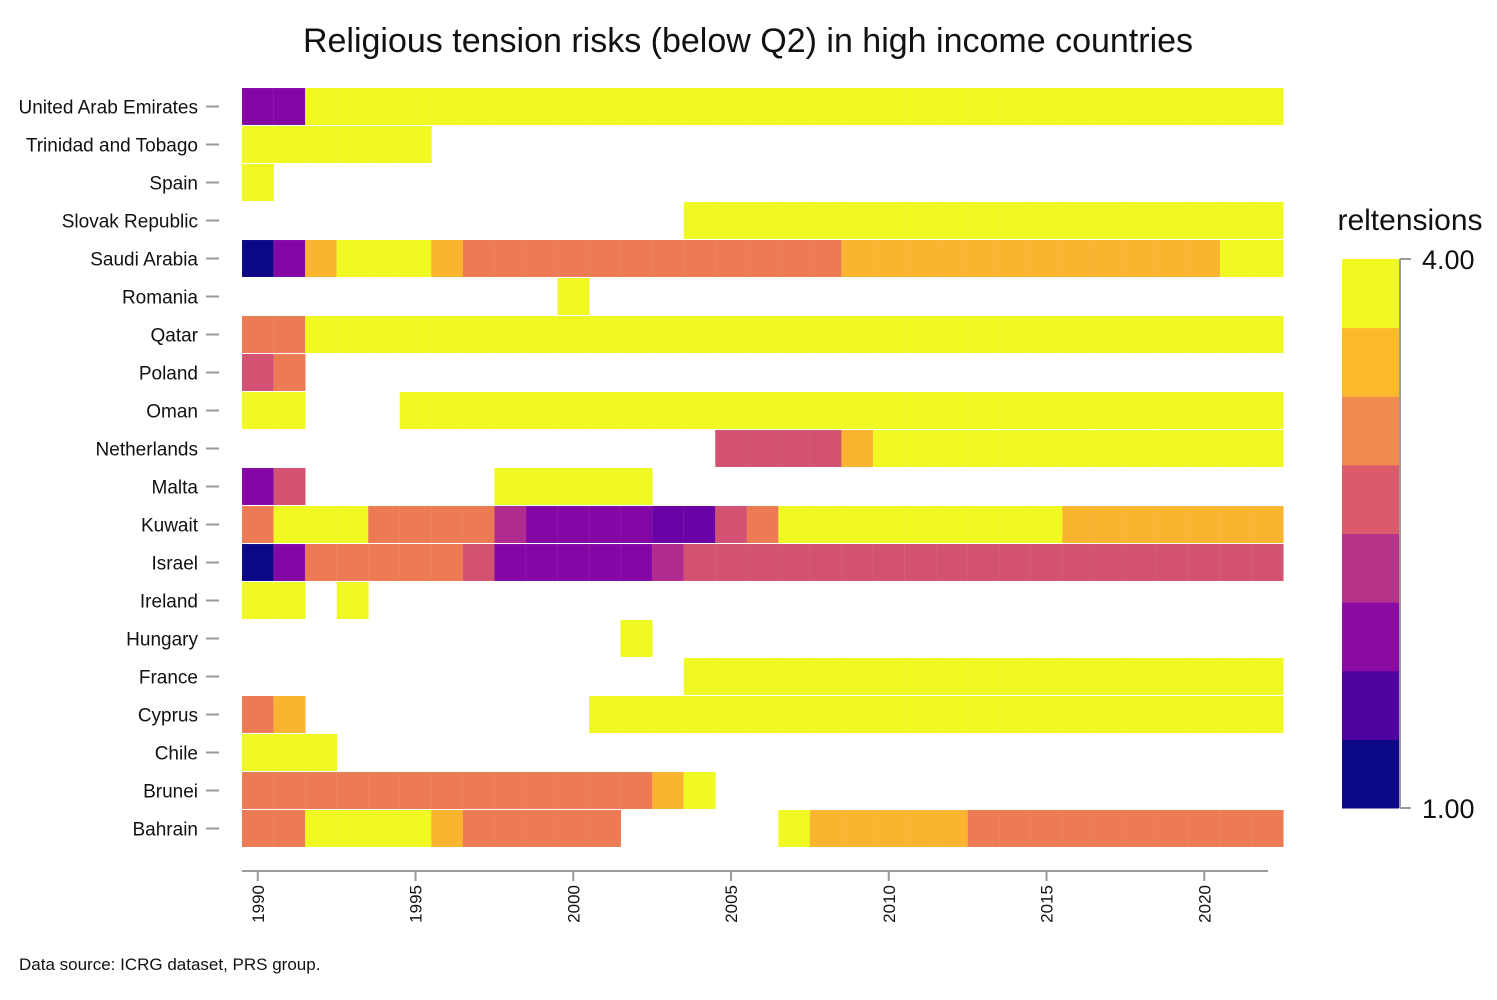 The image size is (1497, 1000). What do you see at coordinates (983, 676) in the screenshot?
I see `heatmap-cell-france-2013` at bounding box center [983, 676].